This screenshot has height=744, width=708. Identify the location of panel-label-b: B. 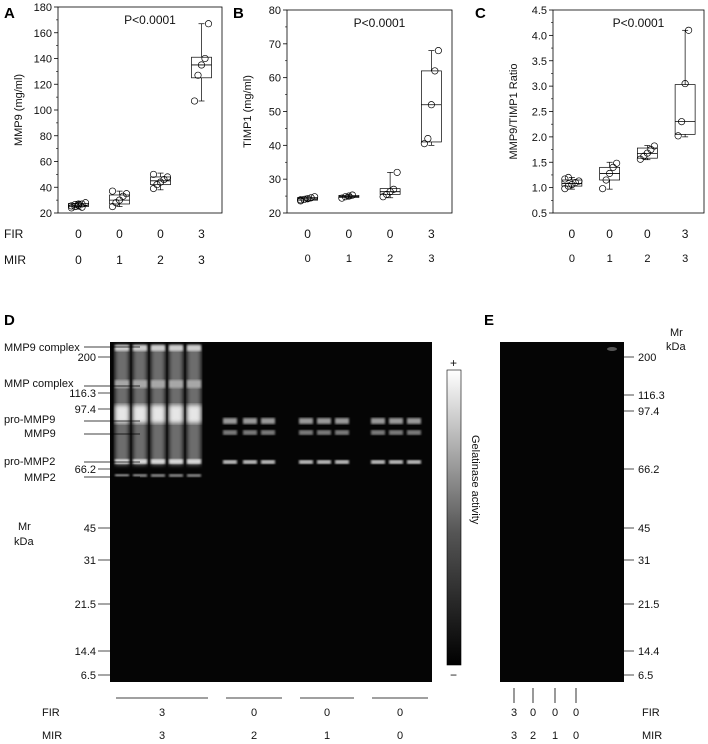
(238, 13).